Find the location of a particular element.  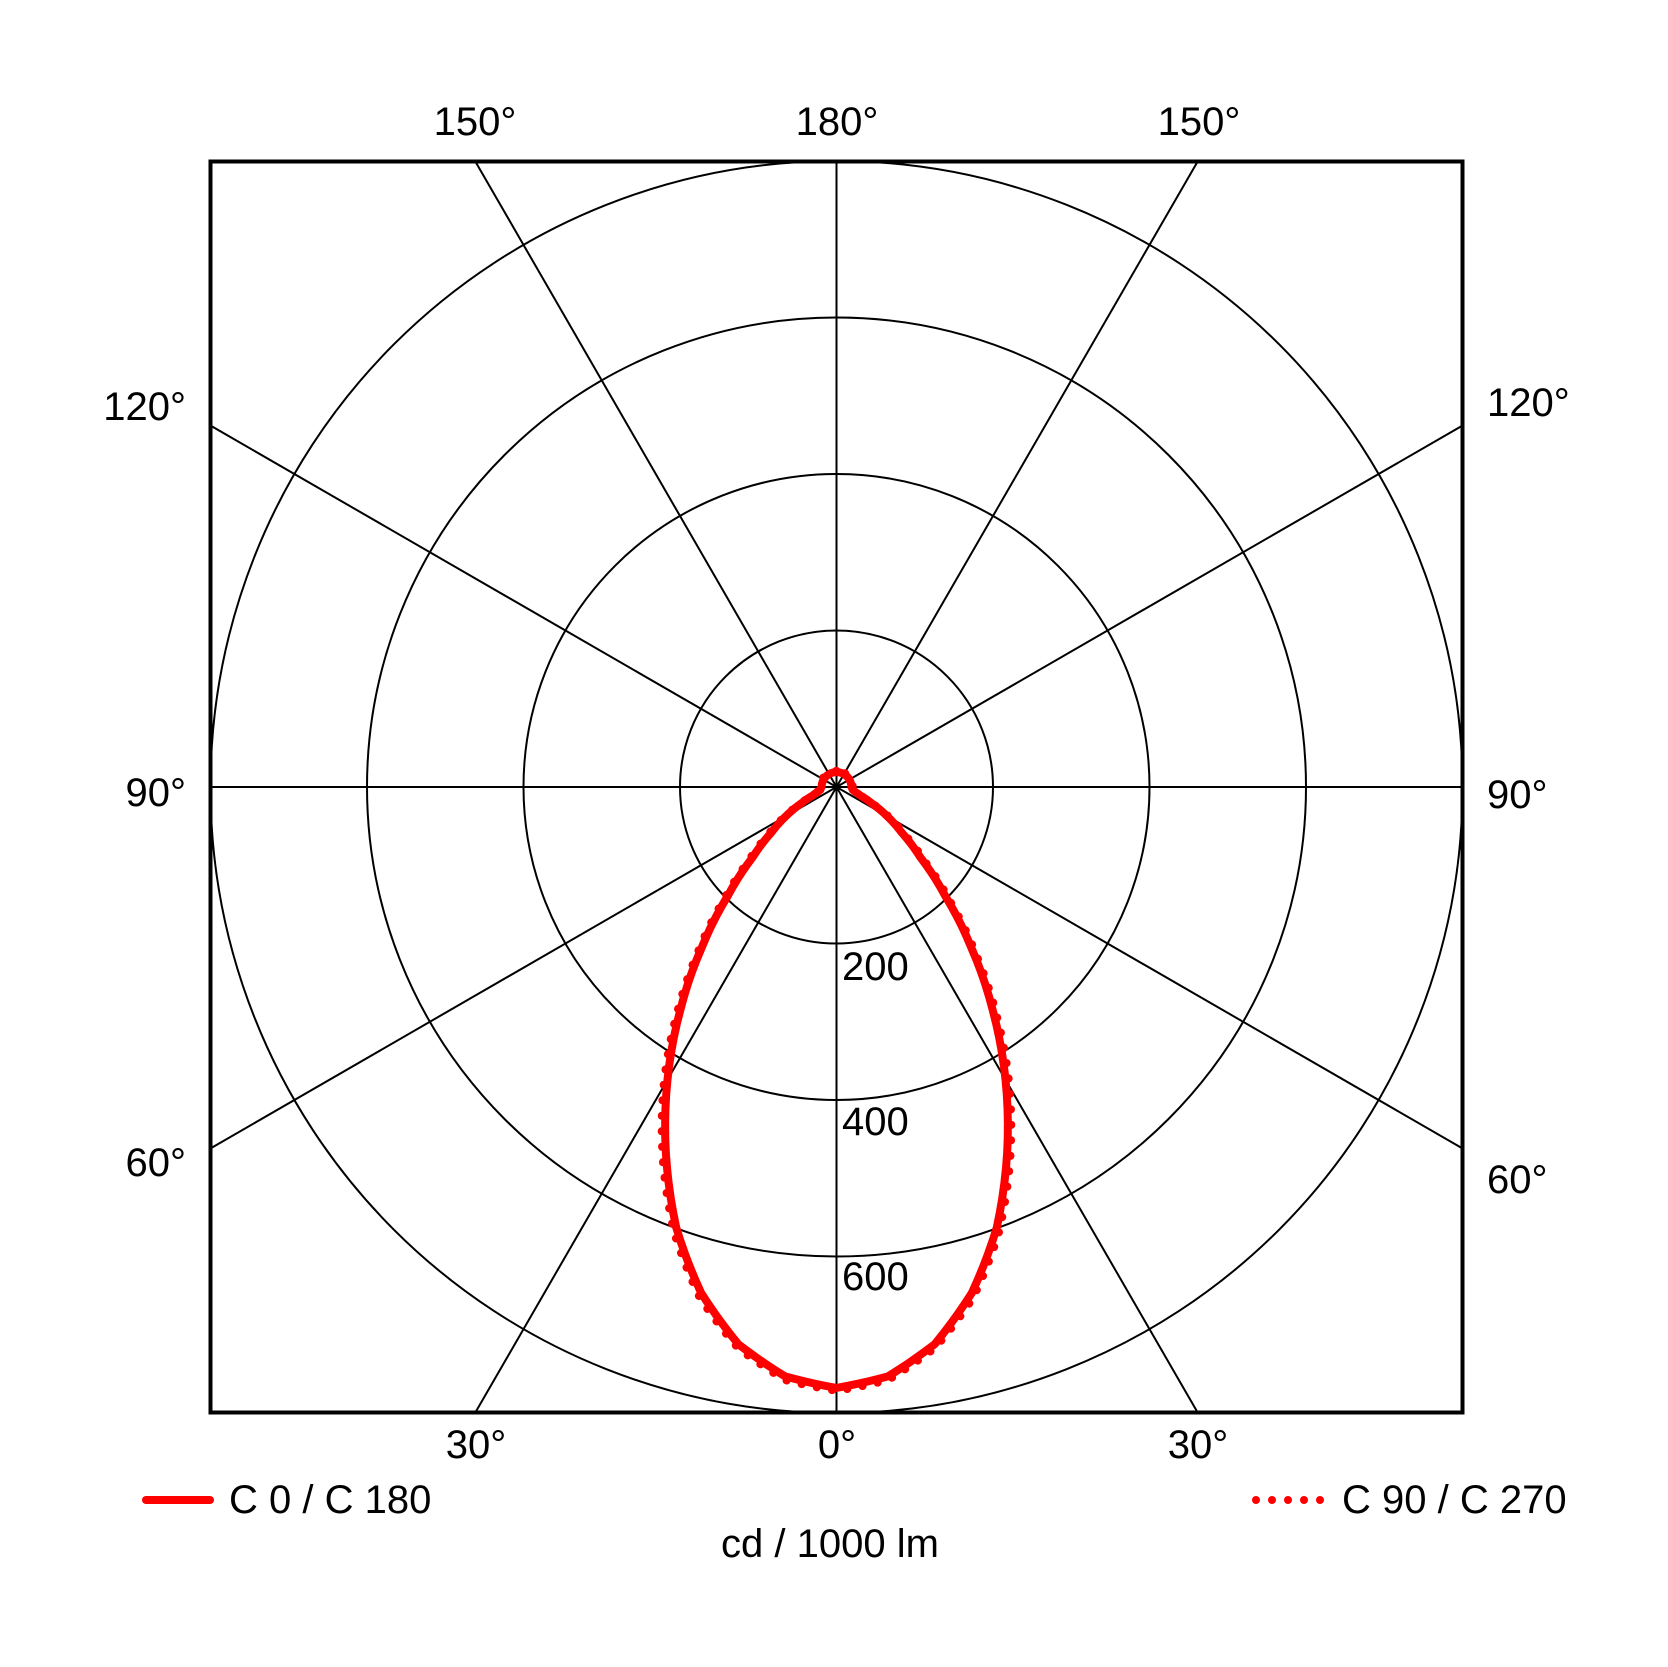

intensity-curves is located at coordinates (836, 1080).